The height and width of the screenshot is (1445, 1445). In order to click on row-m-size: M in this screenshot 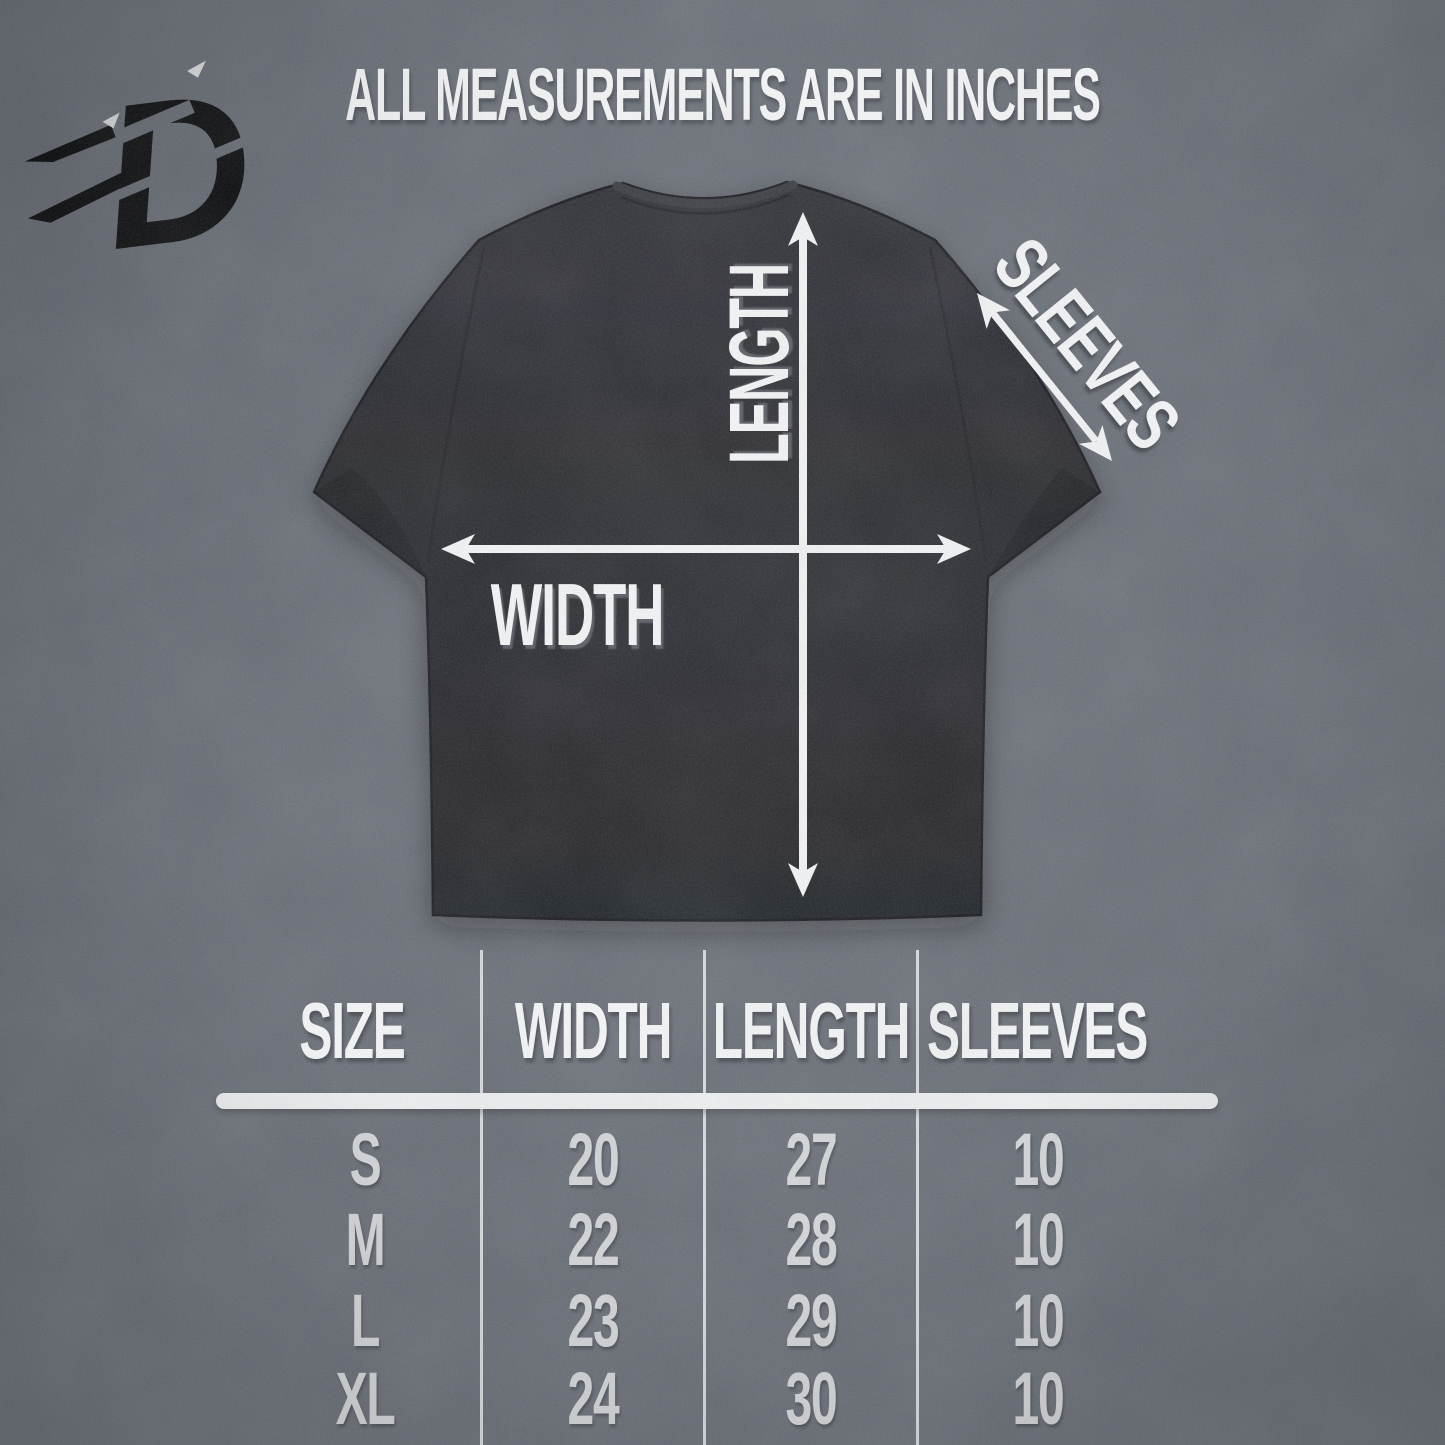, I will do `click(365, 1239)`.